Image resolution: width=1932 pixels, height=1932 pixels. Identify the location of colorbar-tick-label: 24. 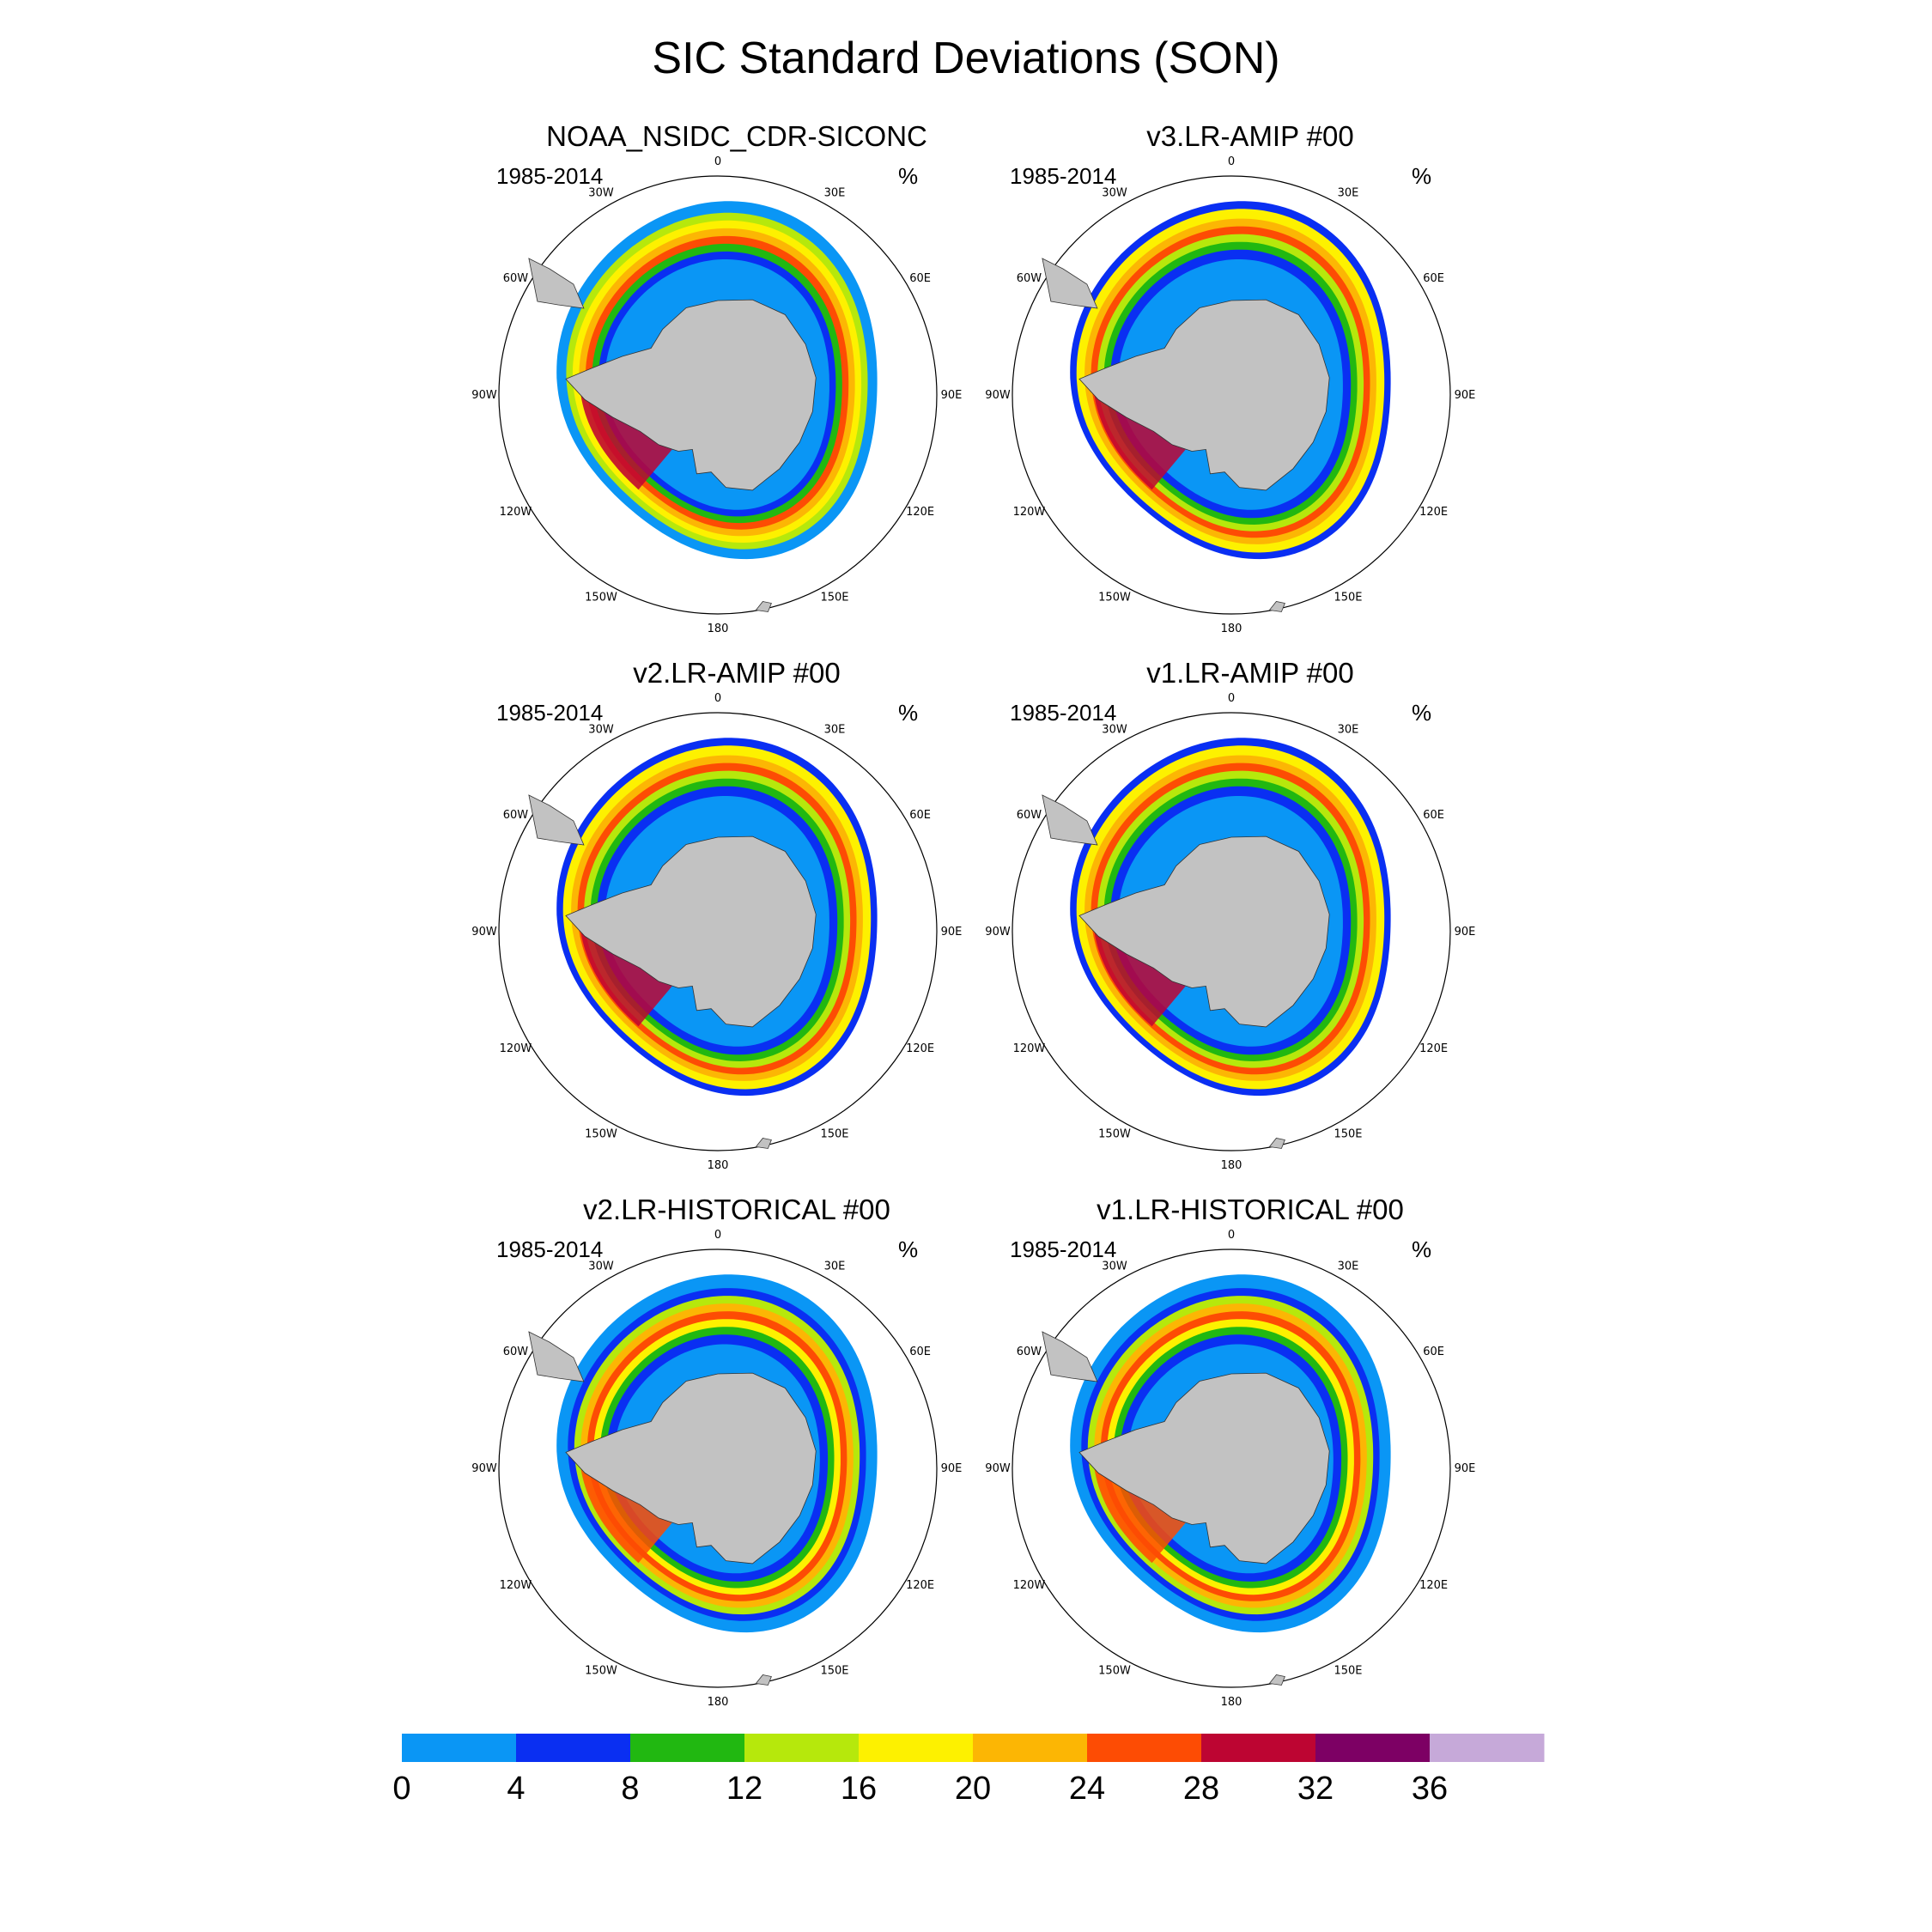
(1087, 1789).